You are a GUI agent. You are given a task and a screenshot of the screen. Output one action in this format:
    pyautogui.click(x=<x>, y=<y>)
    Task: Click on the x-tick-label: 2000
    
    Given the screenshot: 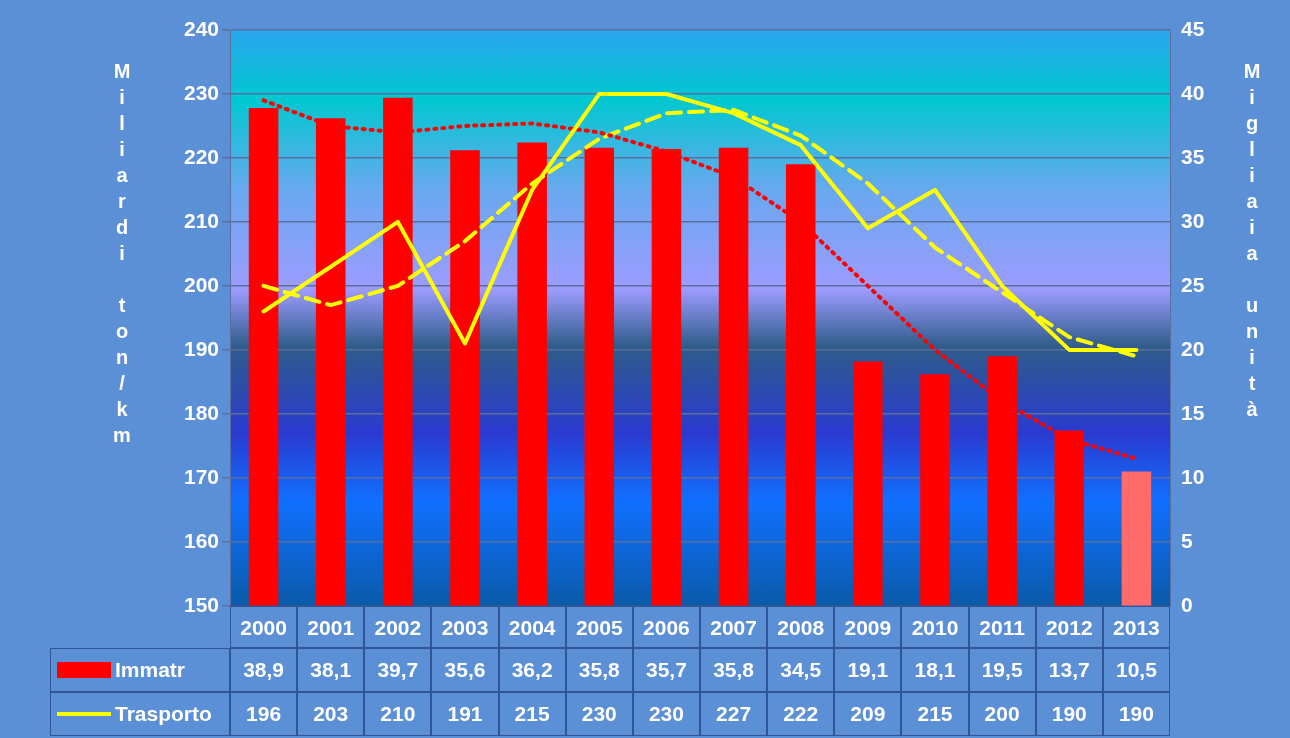 What is the action you would take?
    pyautogui.click(x=263, y=628)
    